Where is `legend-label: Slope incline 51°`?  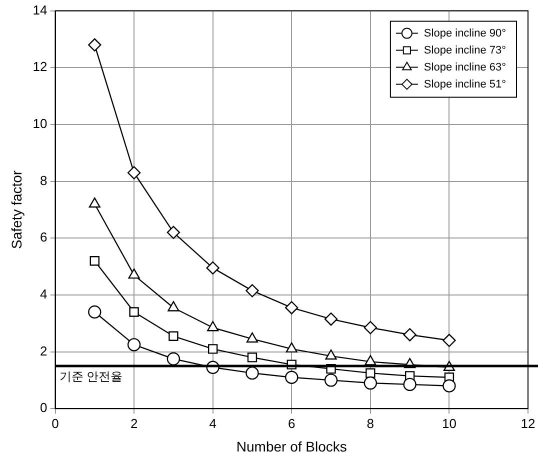
legend-label: Slope incline 51° is located at coordinates (465, 84).